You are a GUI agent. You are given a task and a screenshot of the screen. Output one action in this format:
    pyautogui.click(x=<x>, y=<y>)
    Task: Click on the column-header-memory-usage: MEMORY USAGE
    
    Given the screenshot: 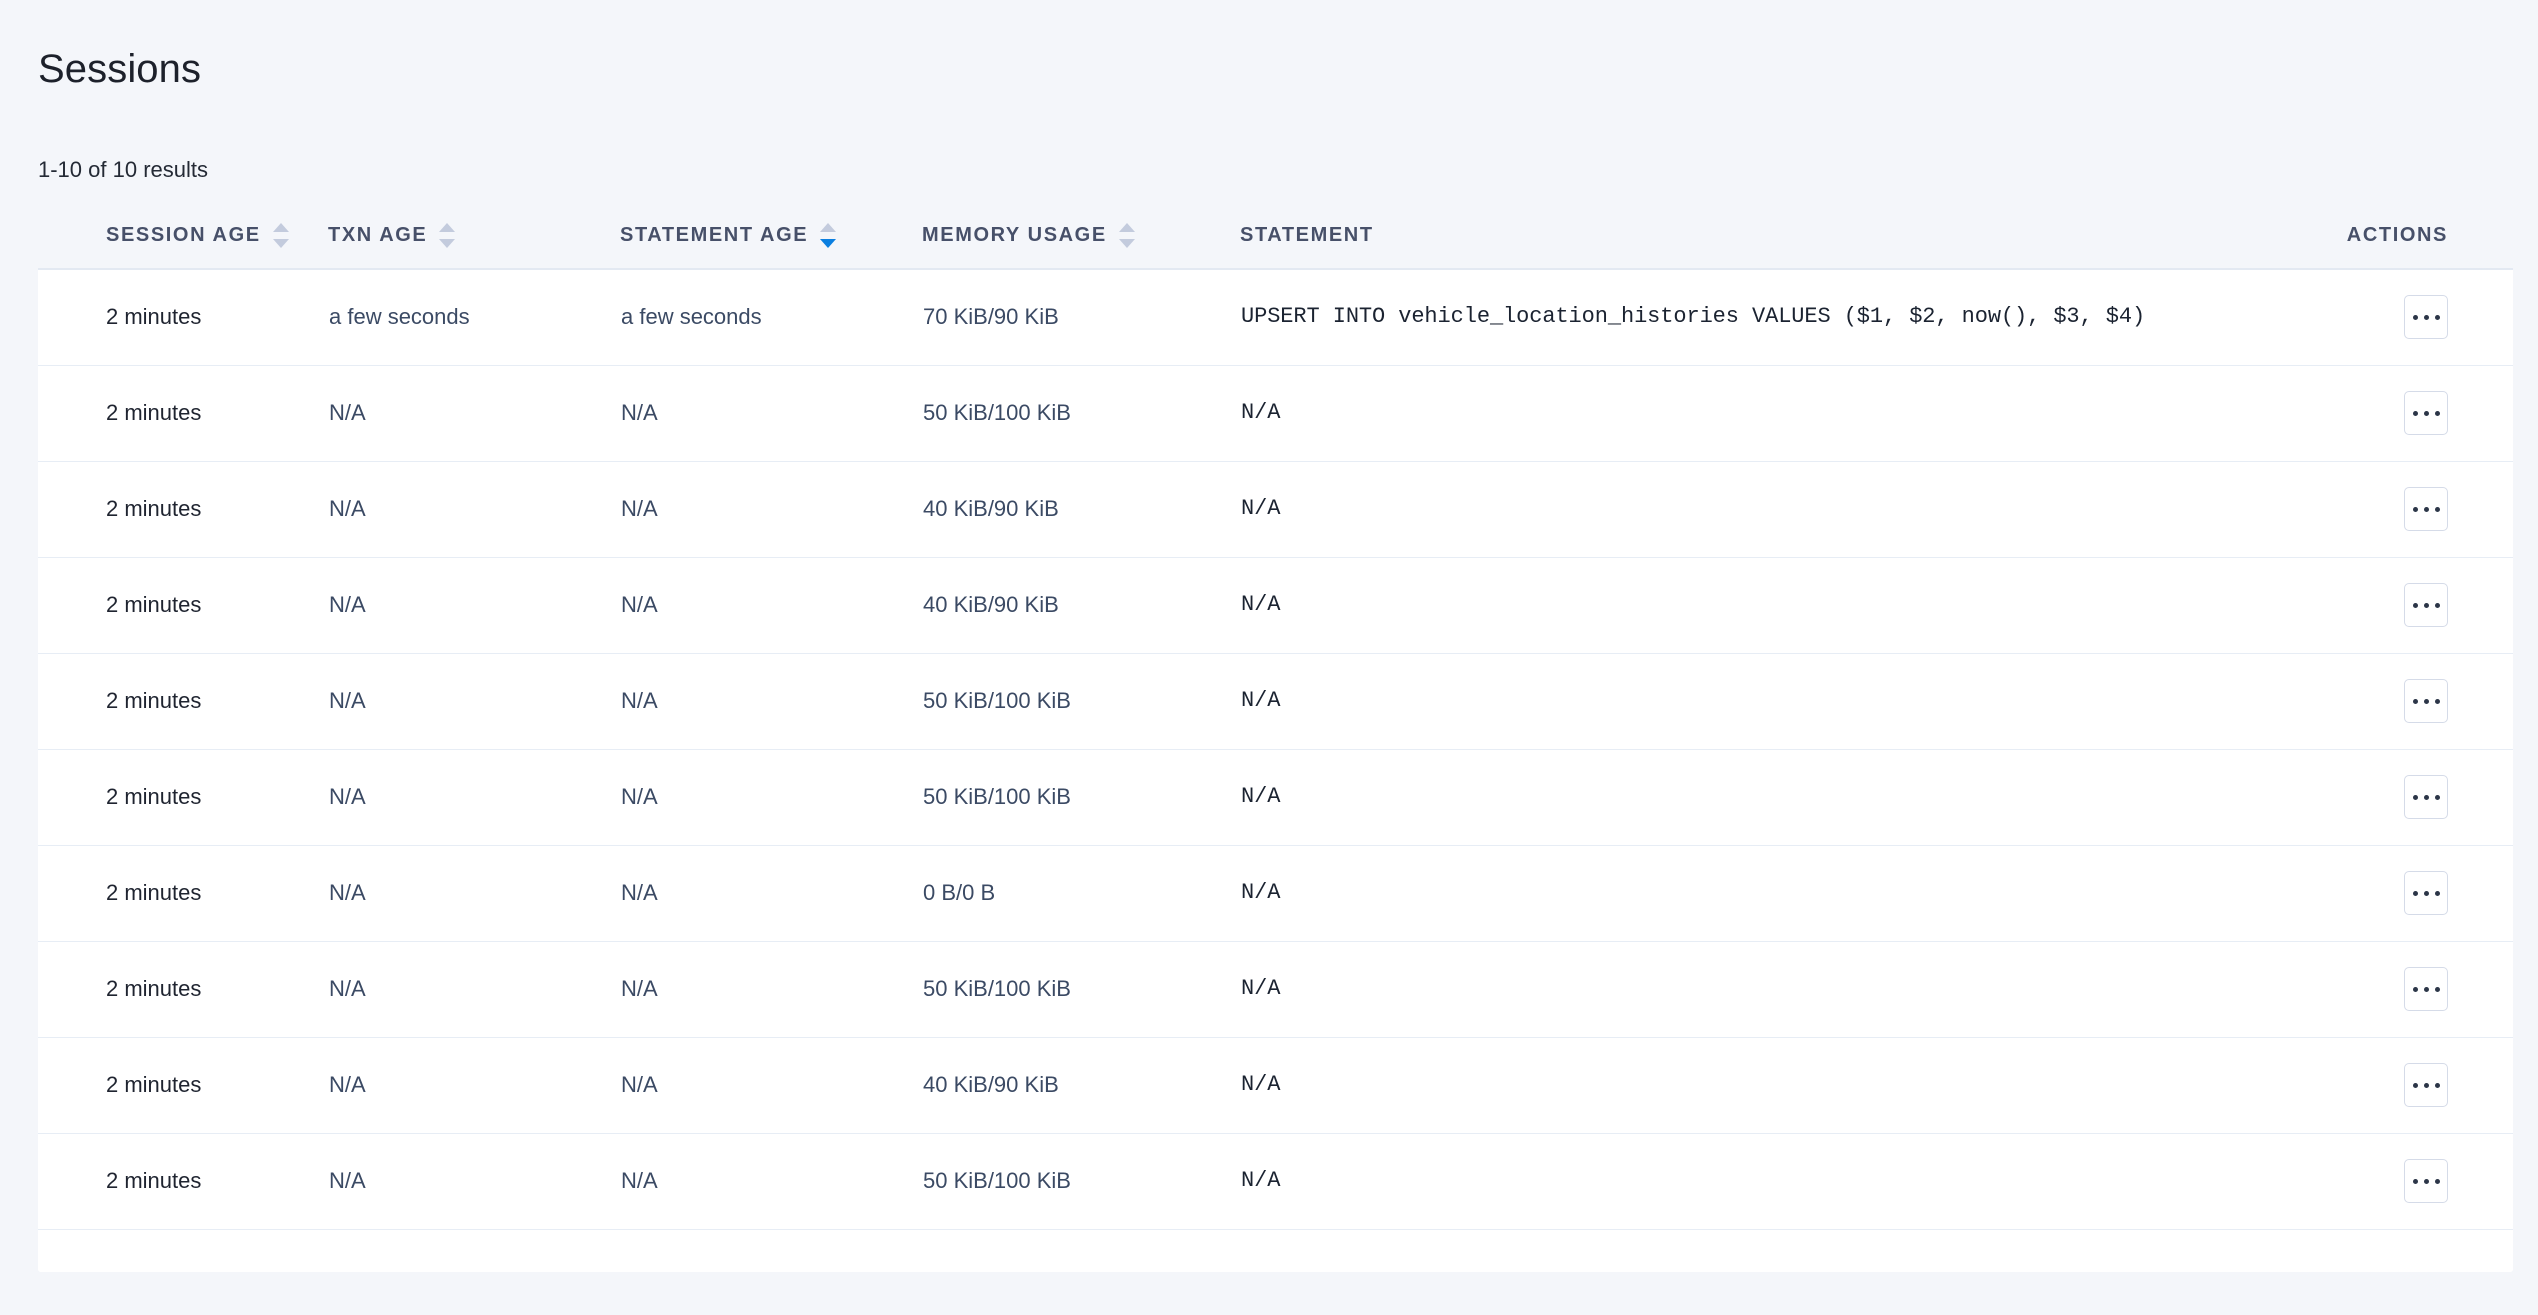 What is the action you would take?
    pyautogui.click(x=1081, y=236)
    